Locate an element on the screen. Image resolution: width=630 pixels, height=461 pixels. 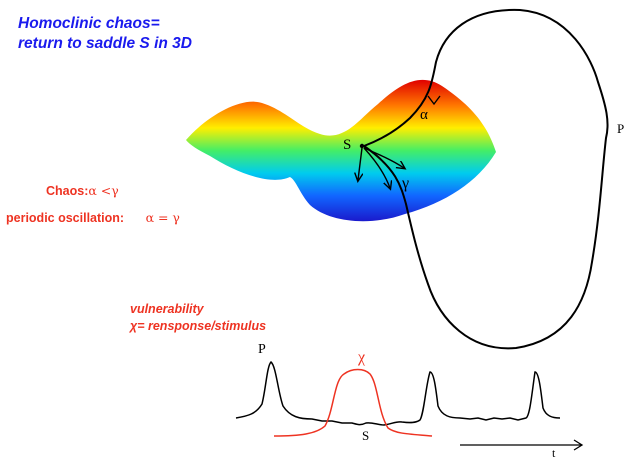
stable-arrow-right is located at coordinates (383, 157).